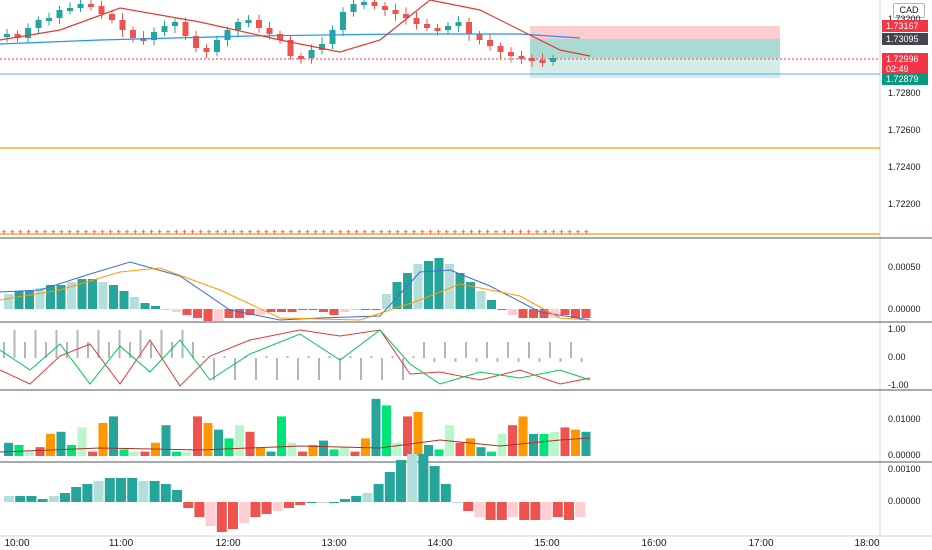  Describe the element at coordinates (17, 543) in the screenshot. I see `time-label: 10:00` at that location.